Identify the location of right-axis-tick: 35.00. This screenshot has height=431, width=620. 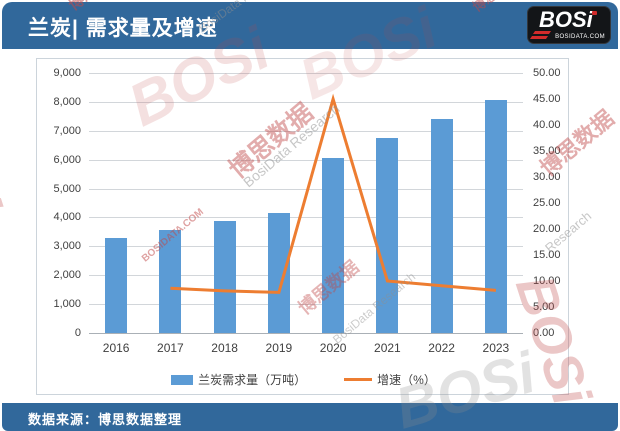
(547, 151).